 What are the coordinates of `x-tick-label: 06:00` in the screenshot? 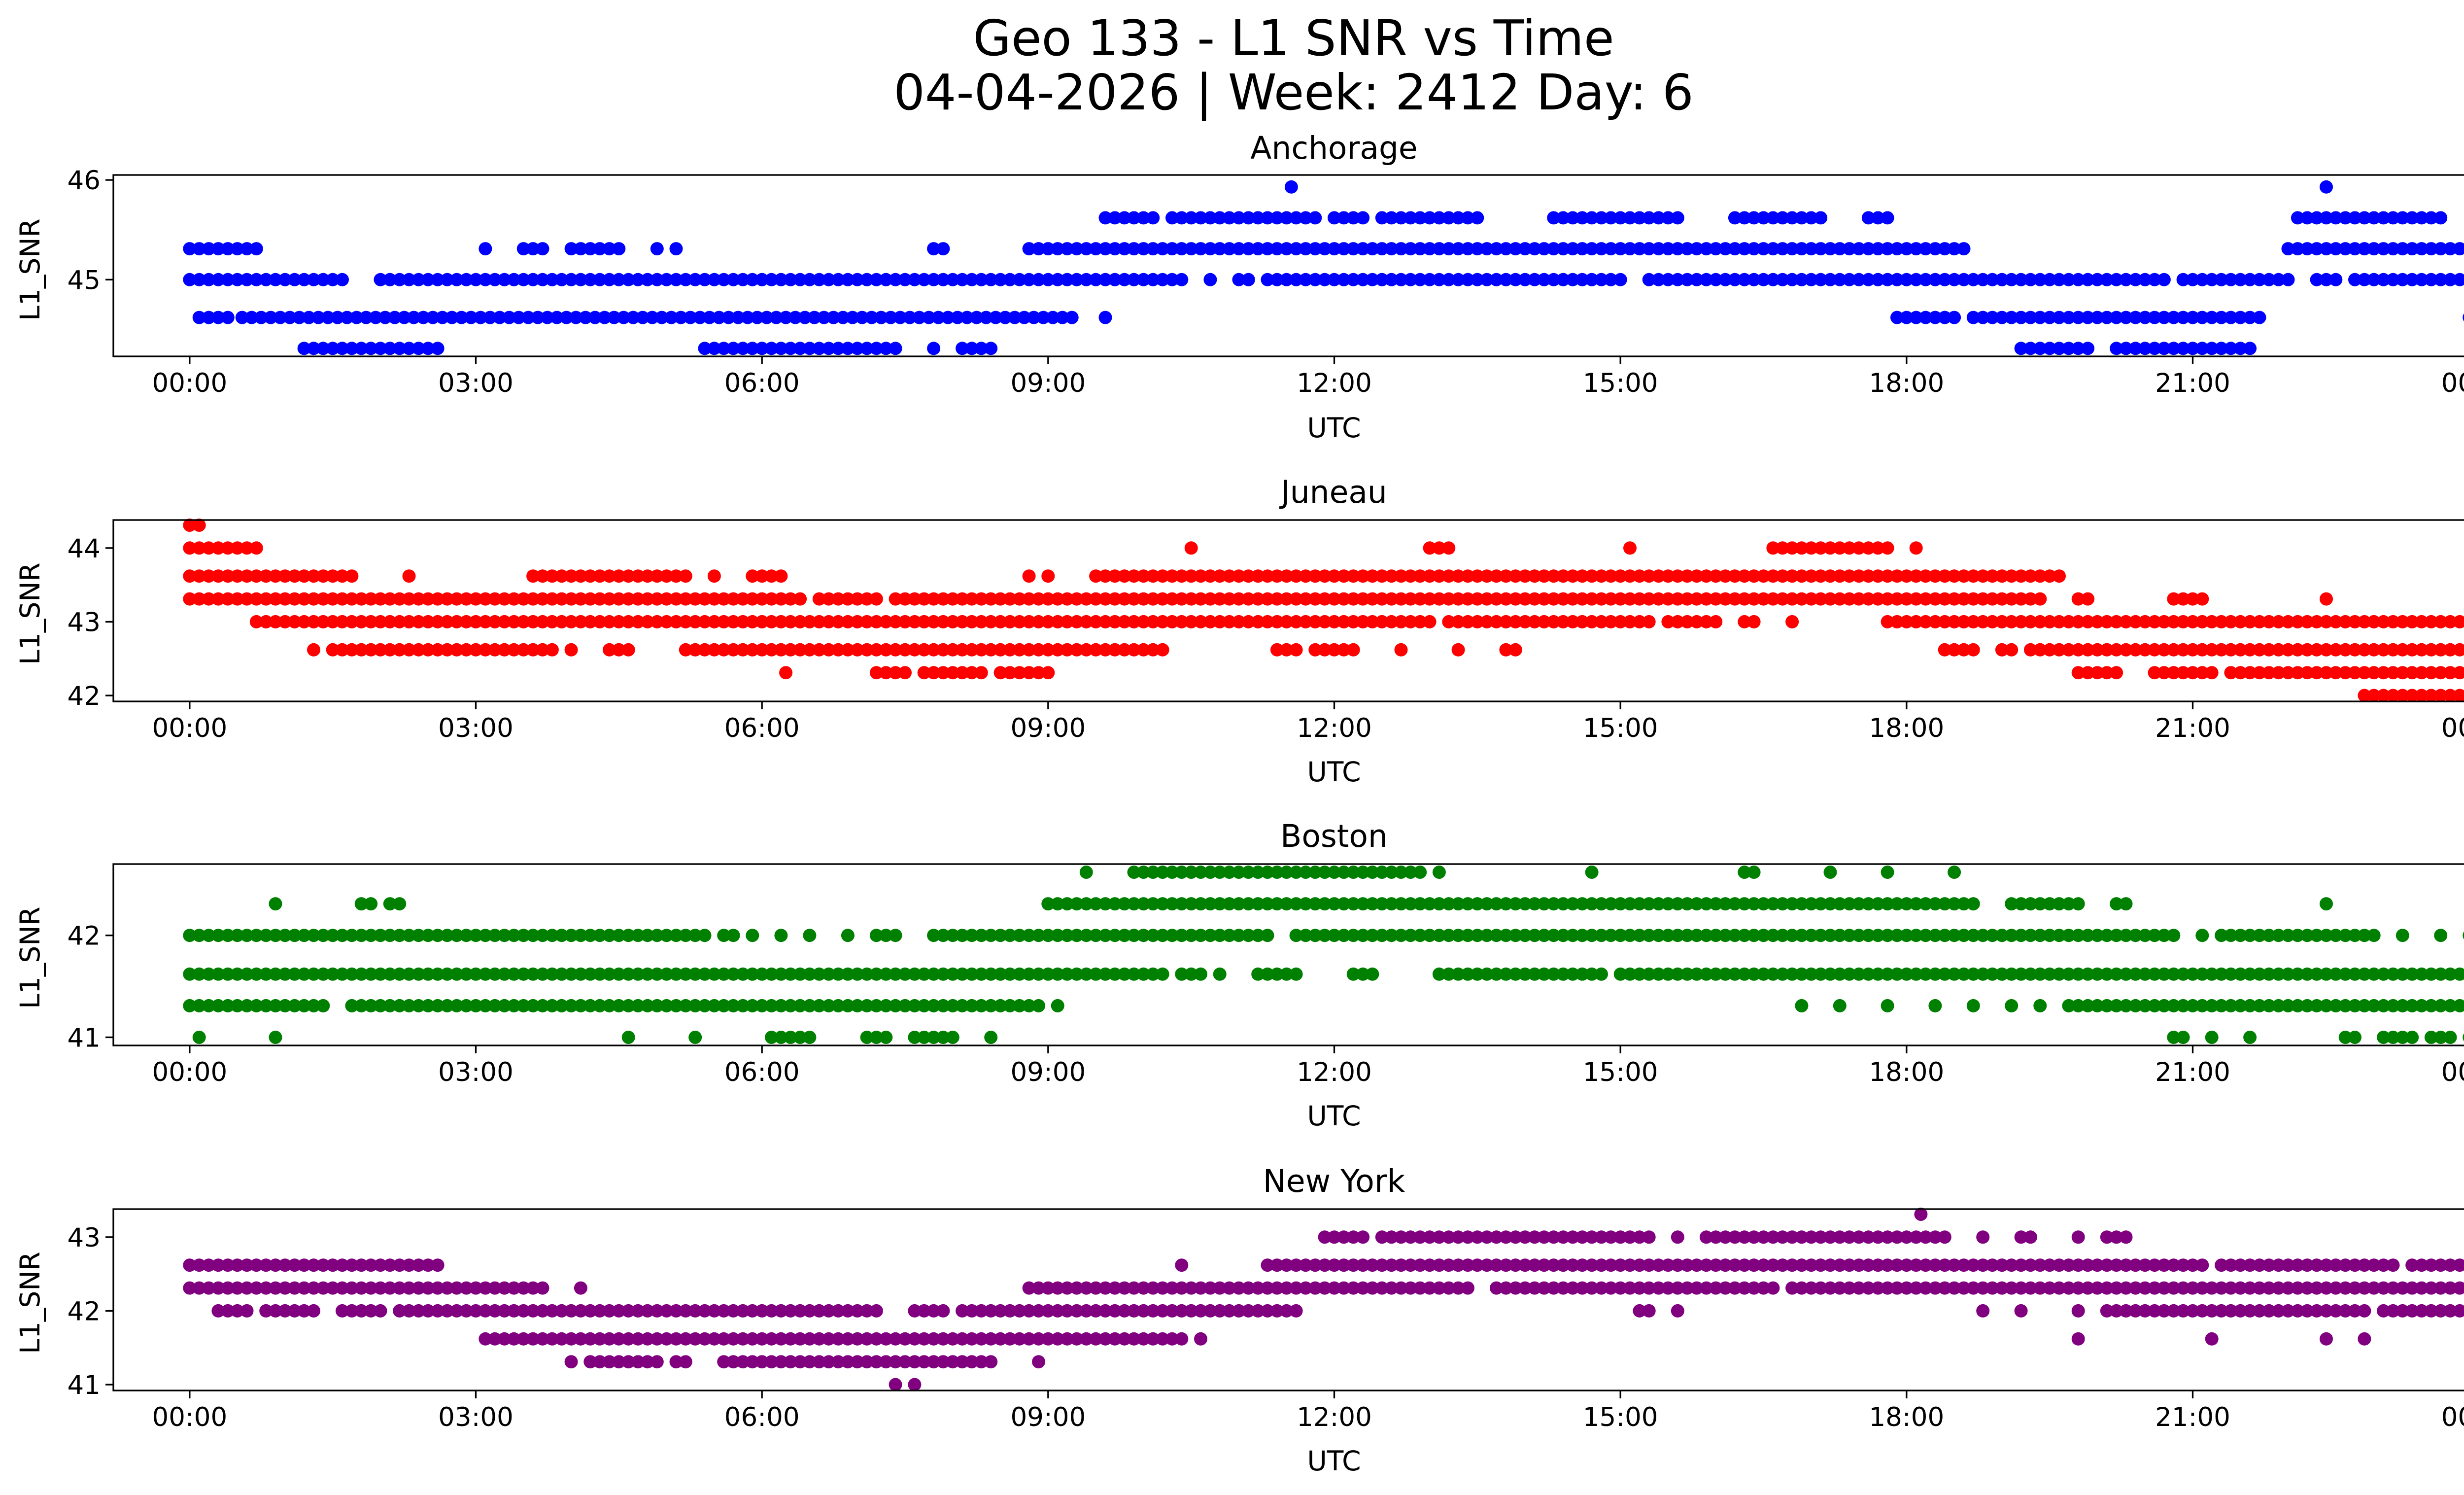 It's located at (762, 383).